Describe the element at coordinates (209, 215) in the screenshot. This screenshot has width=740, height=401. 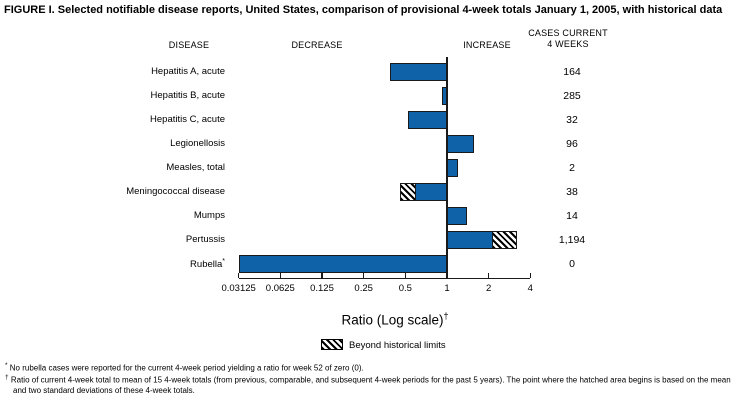
I see `disease-label: Mumps` at that location.